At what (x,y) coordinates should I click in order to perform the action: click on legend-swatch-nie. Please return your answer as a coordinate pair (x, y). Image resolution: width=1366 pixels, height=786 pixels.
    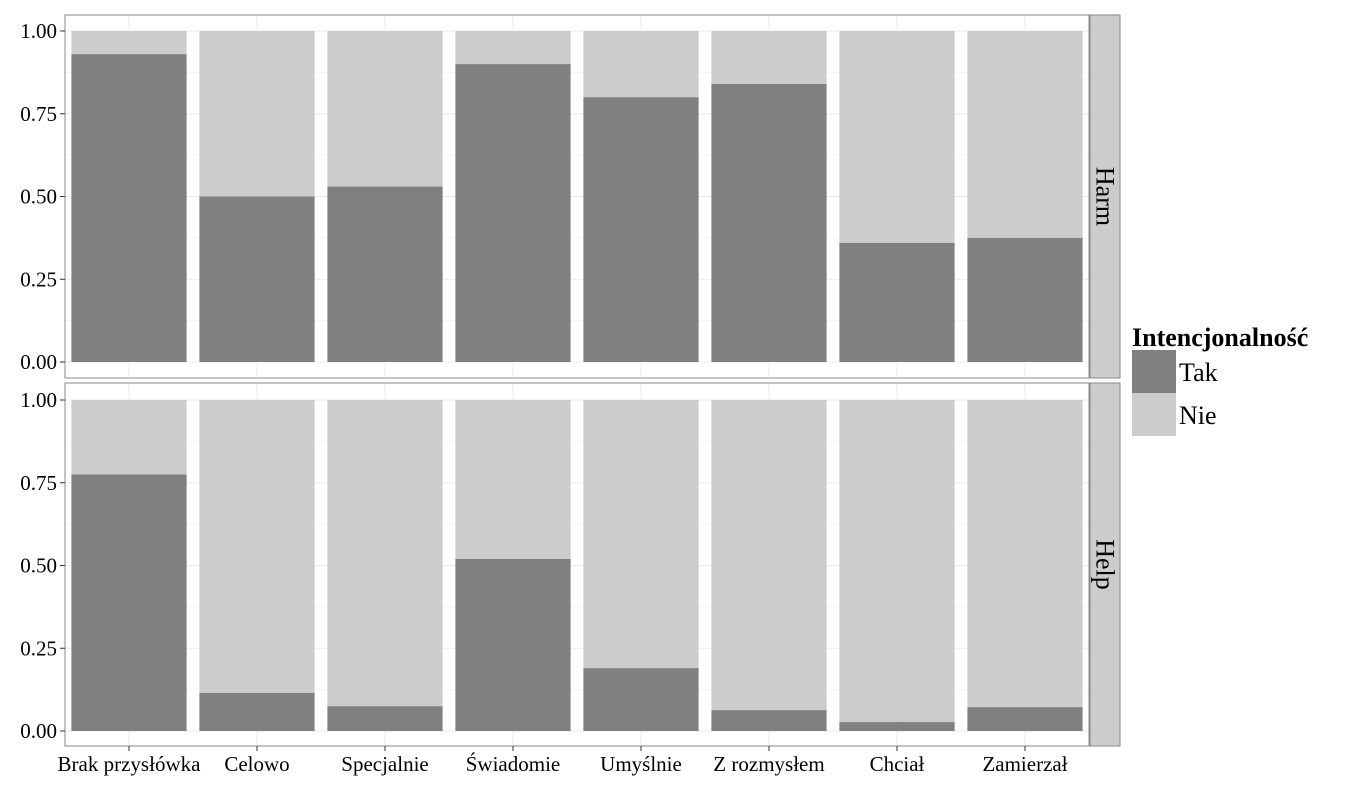
    Looking at the image, I should click on (1154, 414).